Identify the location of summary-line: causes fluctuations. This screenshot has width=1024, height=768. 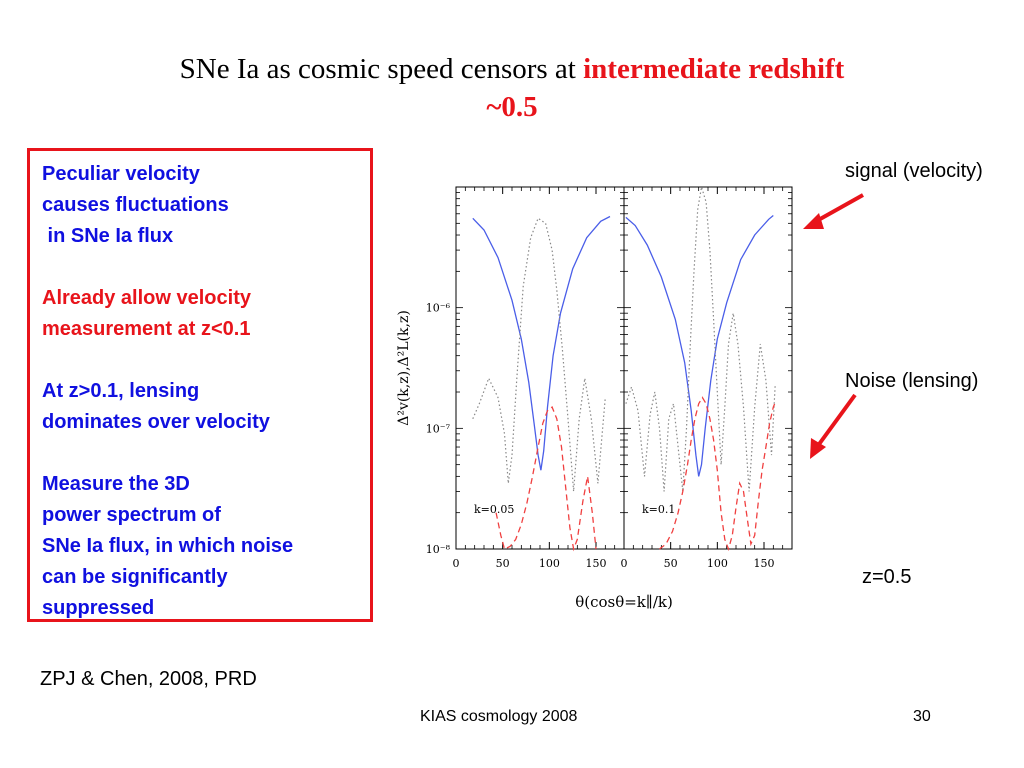
(135, 205).